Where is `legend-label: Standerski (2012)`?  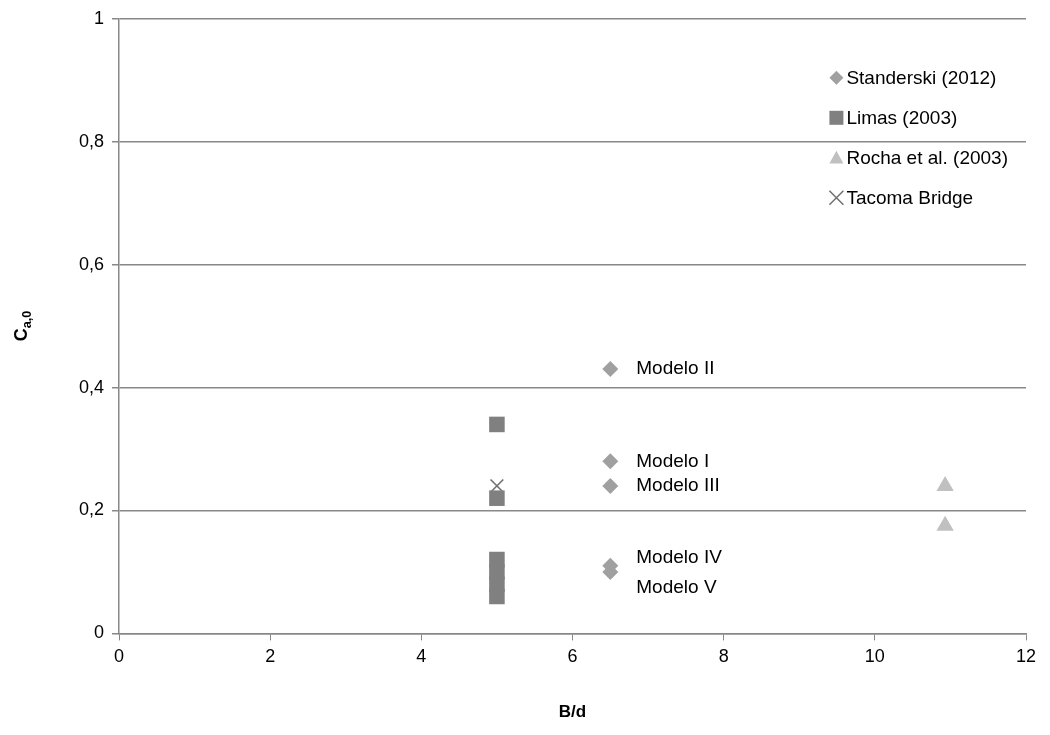
legend-label: Standerski (2012) is located at coordinates (921, 78).